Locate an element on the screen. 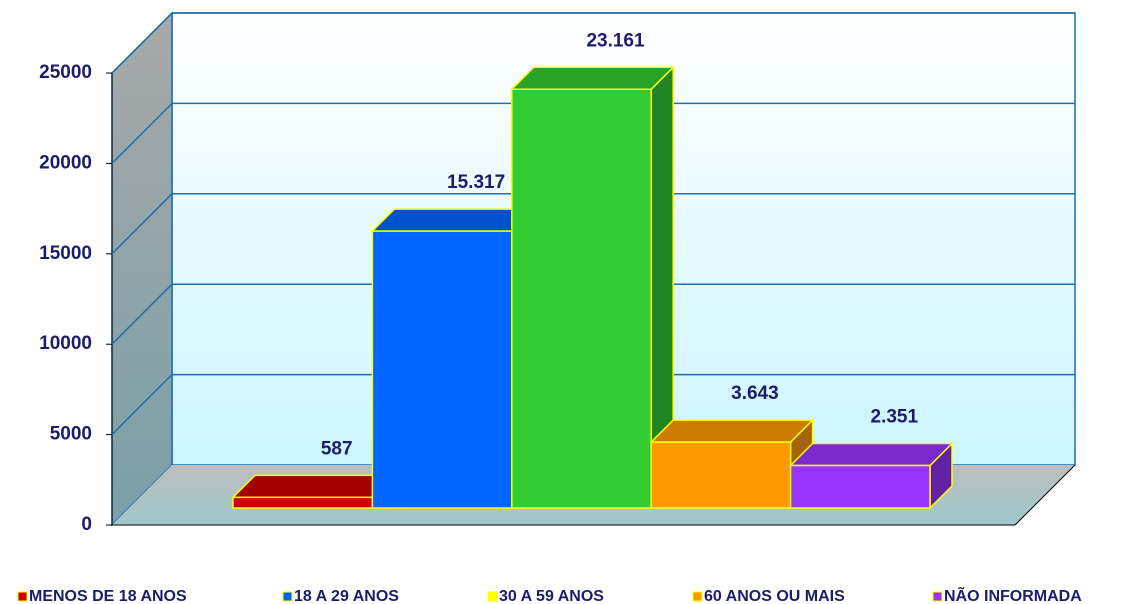  legend-label: 60 ANOS OU MAIS is located at coordinates (774, 596).